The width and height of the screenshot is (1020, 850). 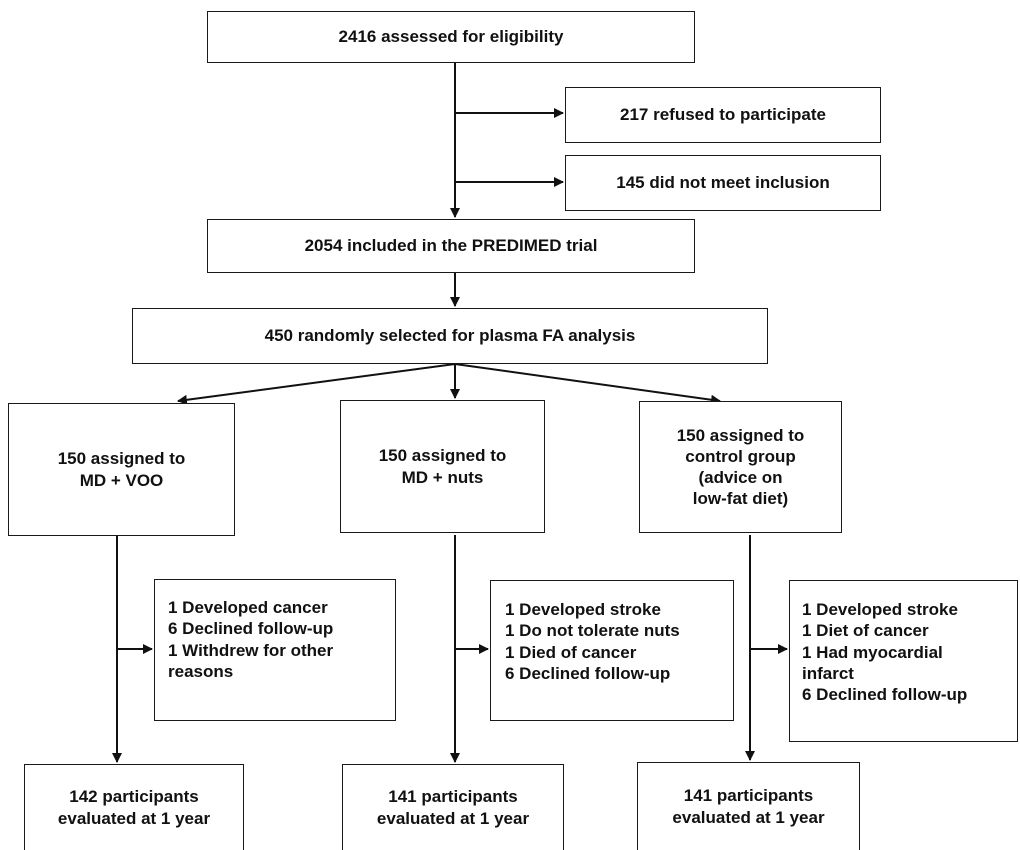 I want to click on node-assessed-label: 2416 assessed for eligibility, so click(x=451, y=37).